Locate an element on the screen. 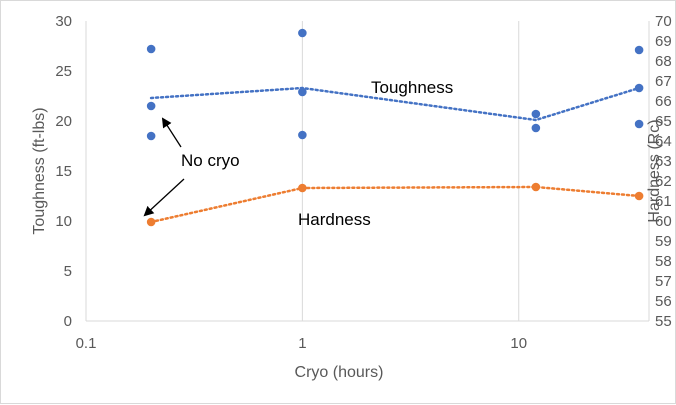  y-tick-label: 30 is located at coordinates (63, 21).